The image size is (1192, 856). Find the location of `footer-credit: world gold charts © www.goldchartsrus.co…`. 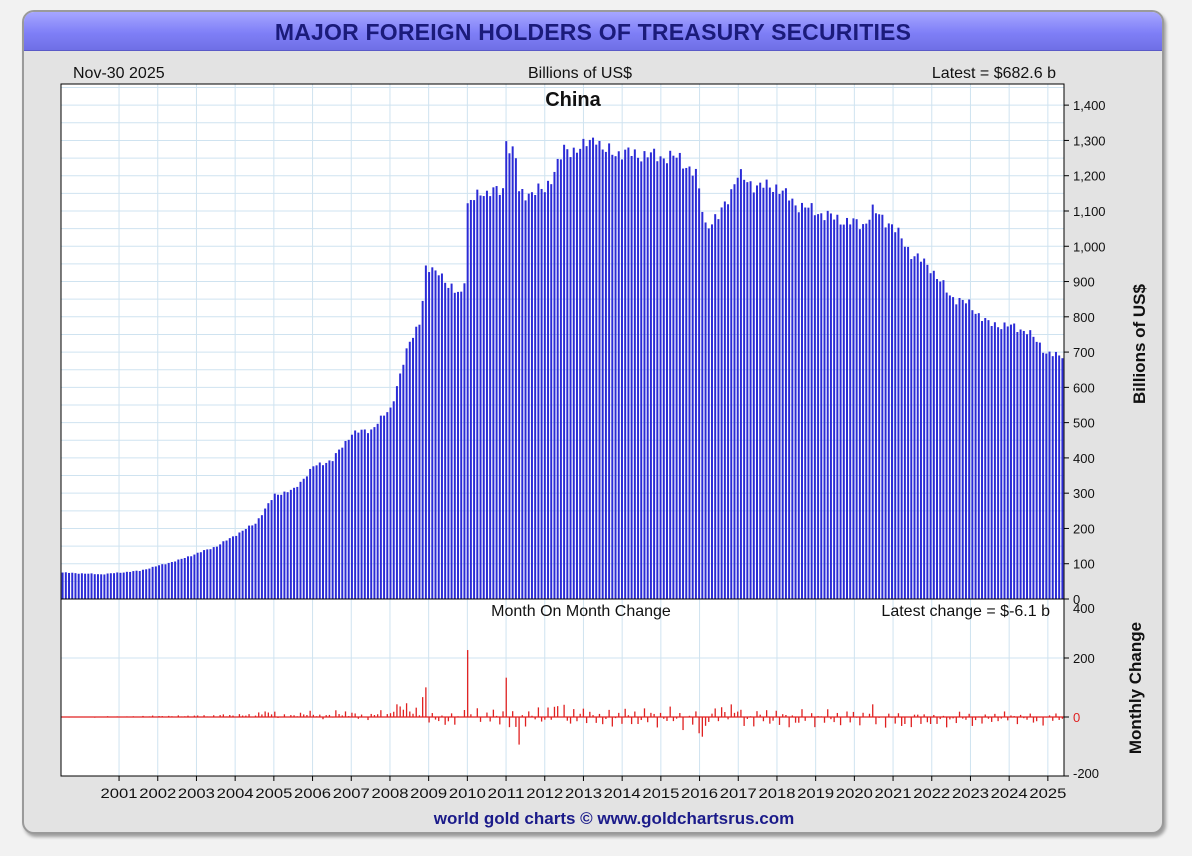

footer-credit: world gold charts © www.goldchartsrus.co… is located at coordinates (613, 818).